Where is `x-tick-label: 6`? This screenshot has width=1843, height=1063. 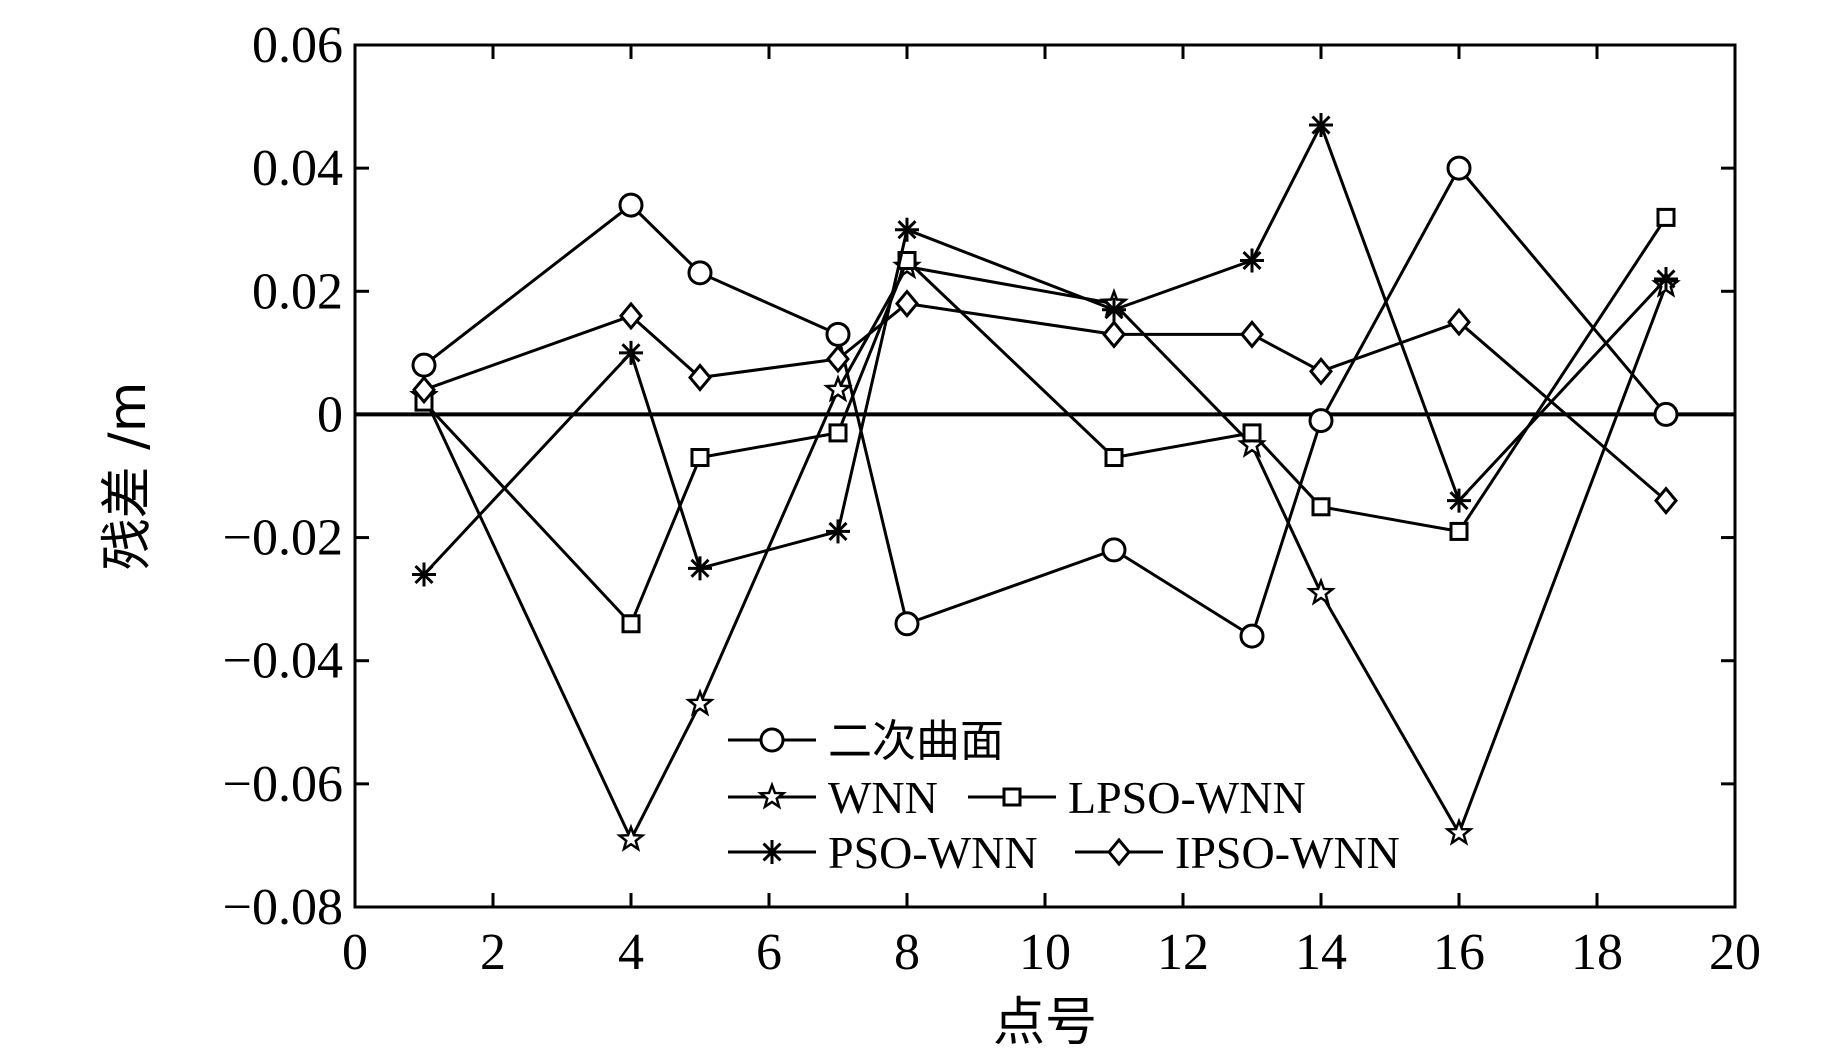
x-tick-label: 6 is located at coordinates (769, 952).